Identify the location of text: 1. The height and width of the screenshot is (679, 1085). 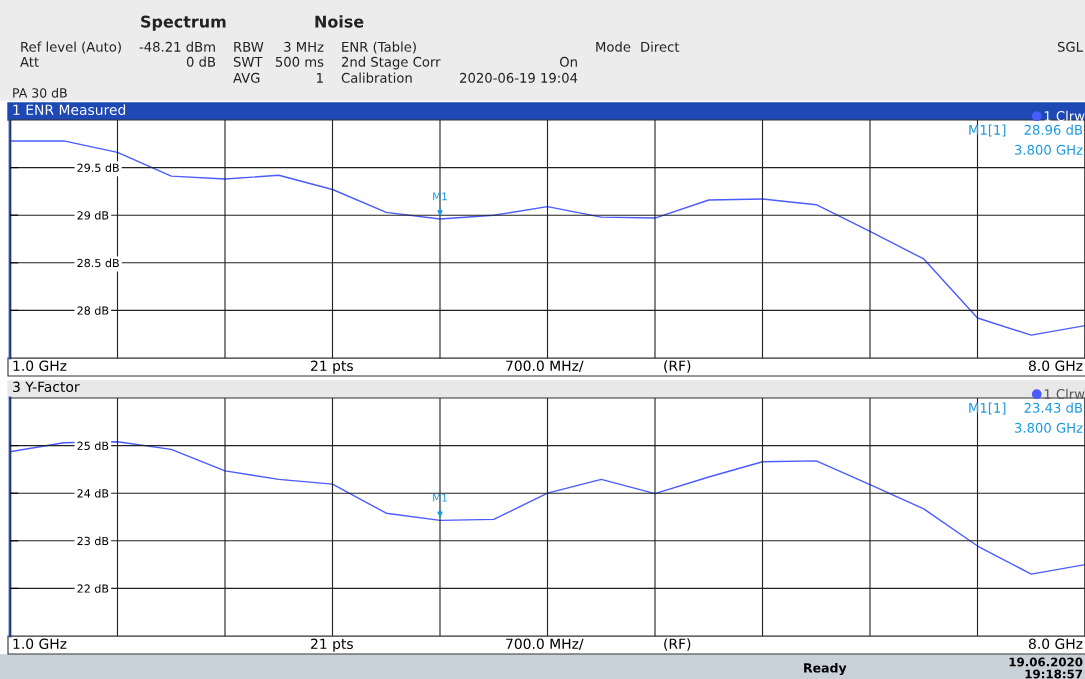
(320, 78).